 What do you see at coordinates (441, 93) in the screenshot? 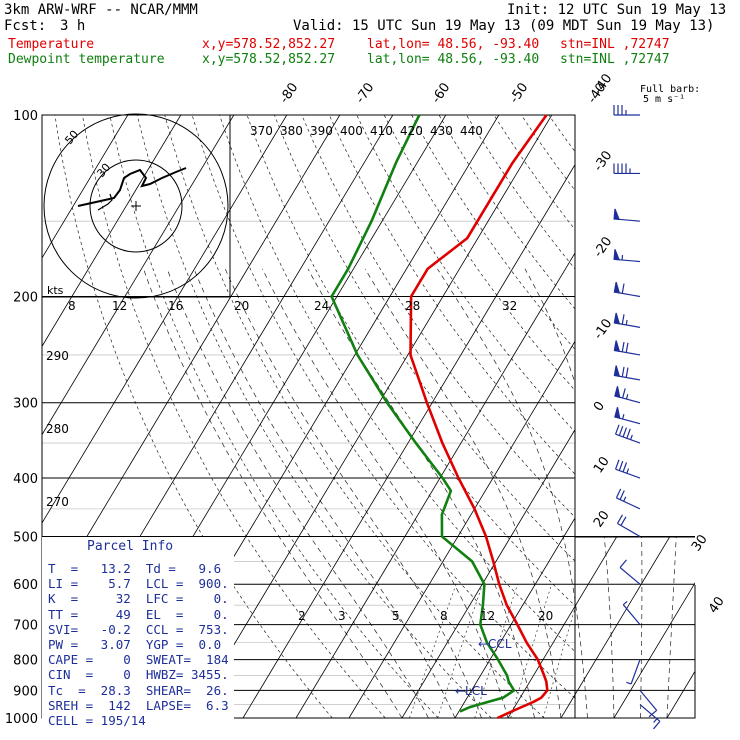
I see `top-isotherm-label: -60` at bounding box center [441, 93].